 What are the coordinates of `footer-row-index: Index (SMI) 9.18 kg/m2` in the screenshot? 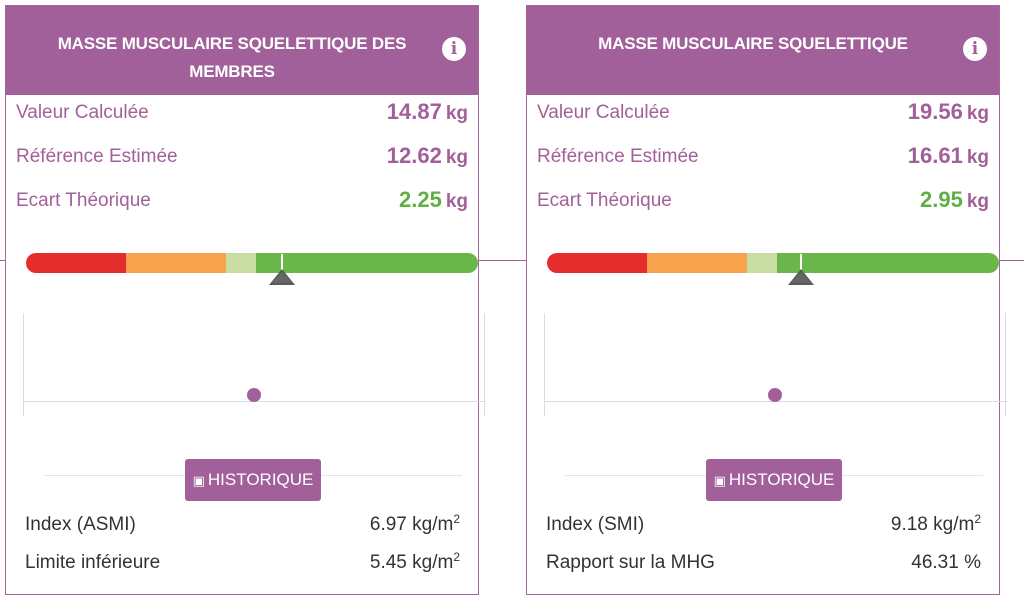 It's located at (763, 526).